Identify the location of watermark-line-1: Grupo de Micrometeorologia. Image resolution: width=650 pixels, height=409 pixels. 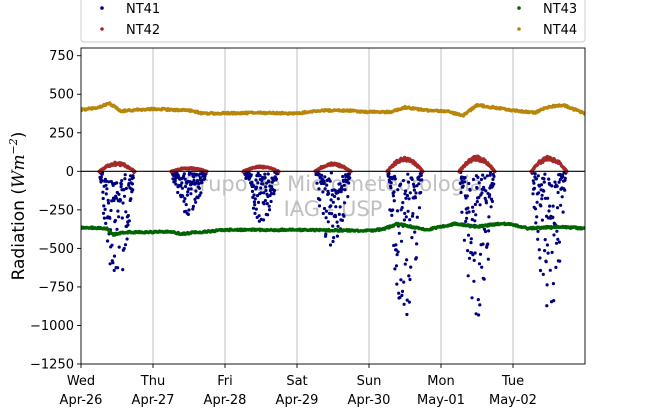
(333, 184).